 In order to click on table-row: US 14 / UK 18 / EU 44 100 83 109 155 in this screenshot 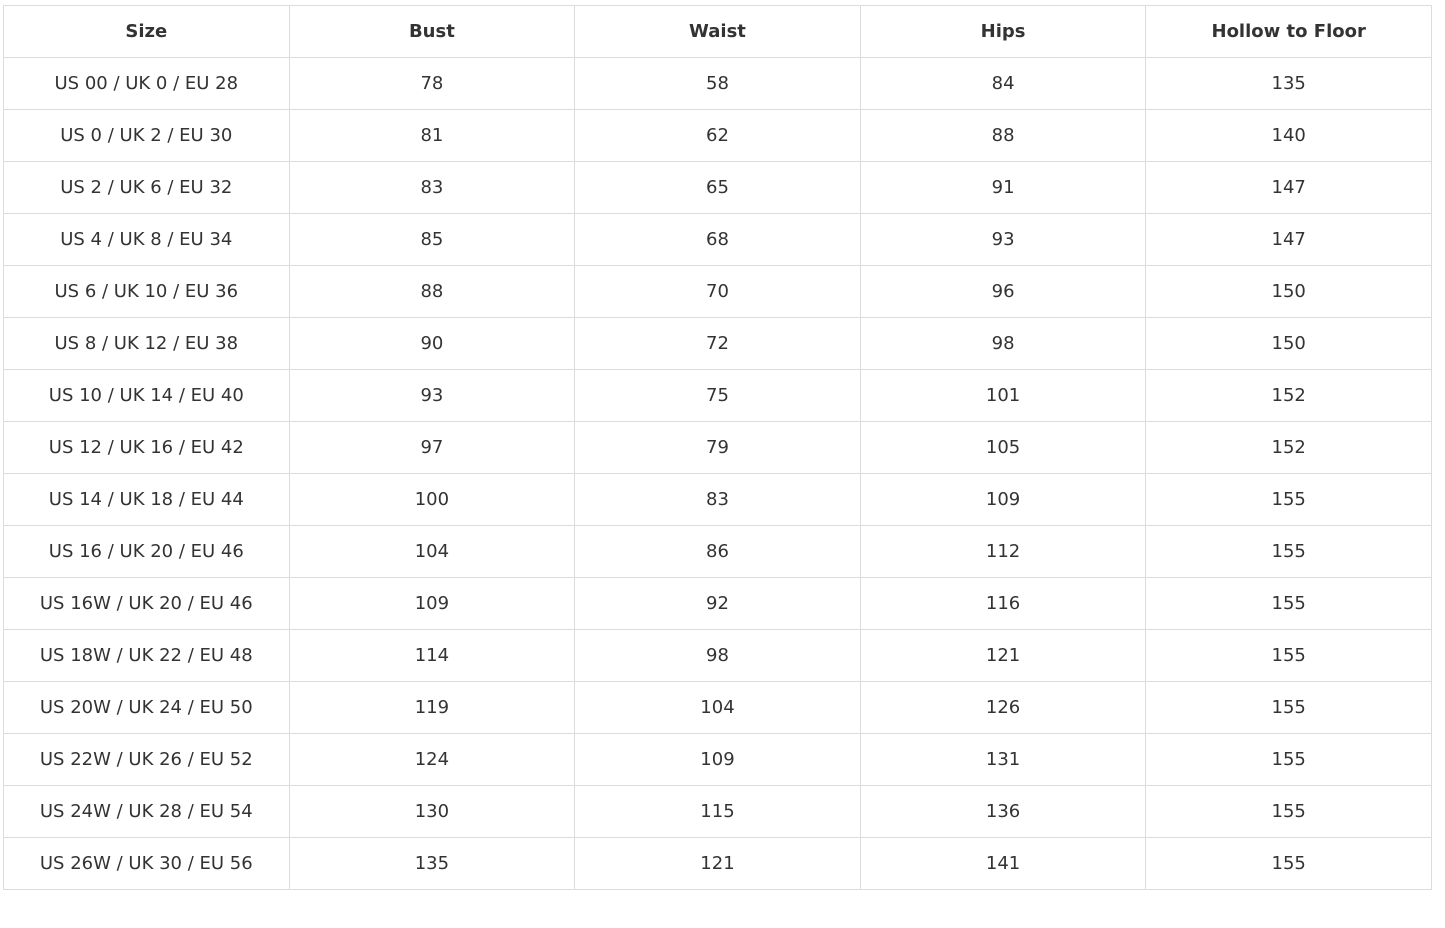, I will do `click(717, 499)`.